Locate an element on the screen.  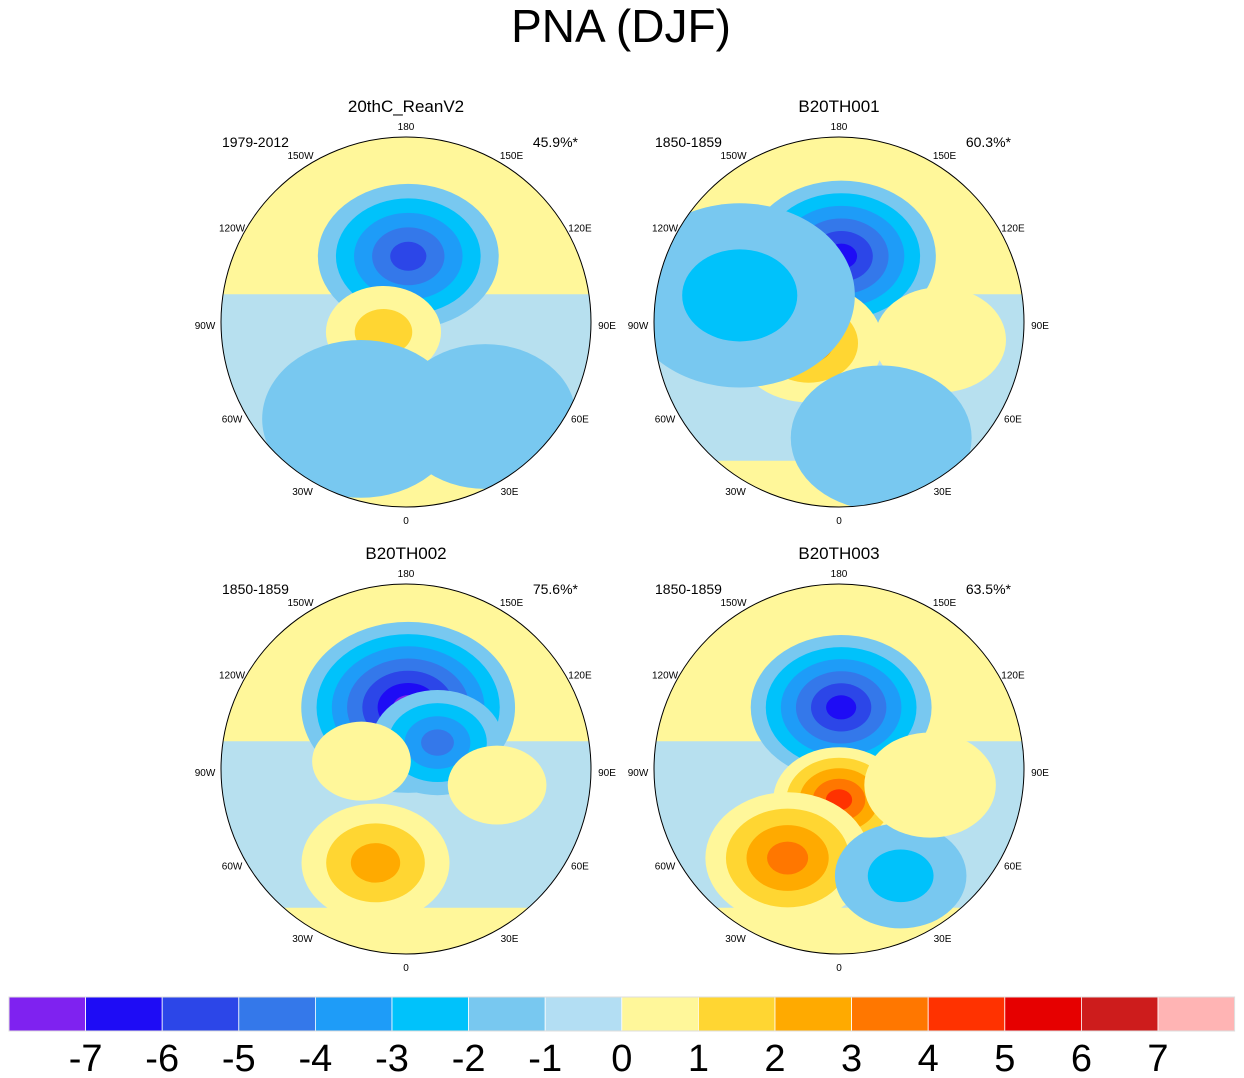
panel-title: B20TH001 is located at coordinates (838, 106).